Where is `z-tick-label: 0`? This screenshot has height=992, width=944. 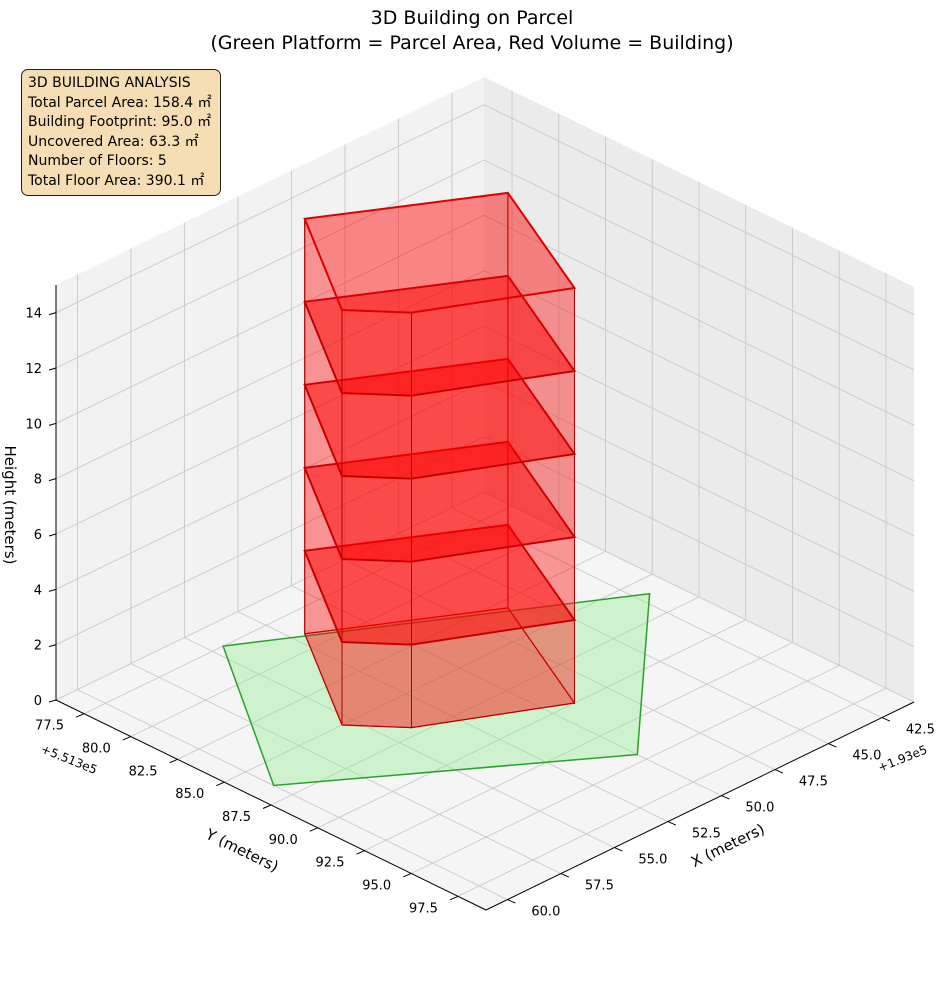 z-tick-label: 0 is located at coordinates (38, 701).